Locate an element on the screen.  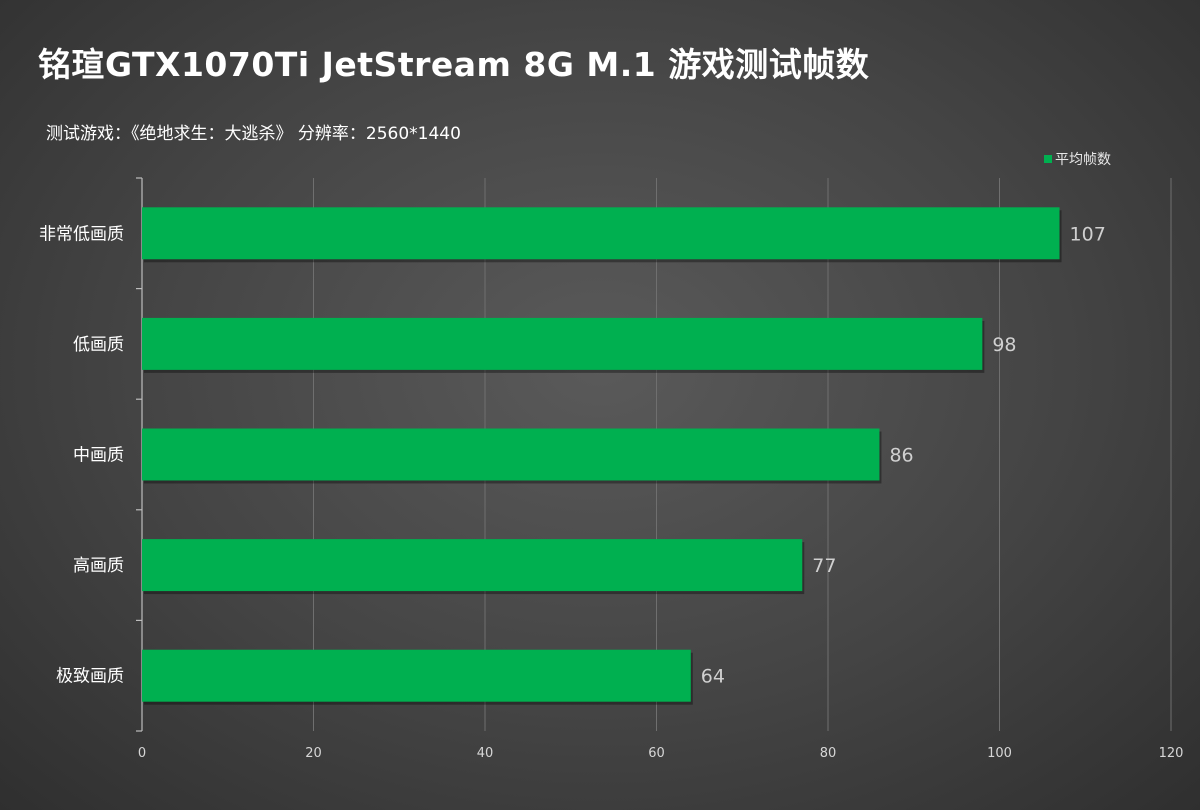
category-label: 极致画质 is located at coordinates (90, 677).